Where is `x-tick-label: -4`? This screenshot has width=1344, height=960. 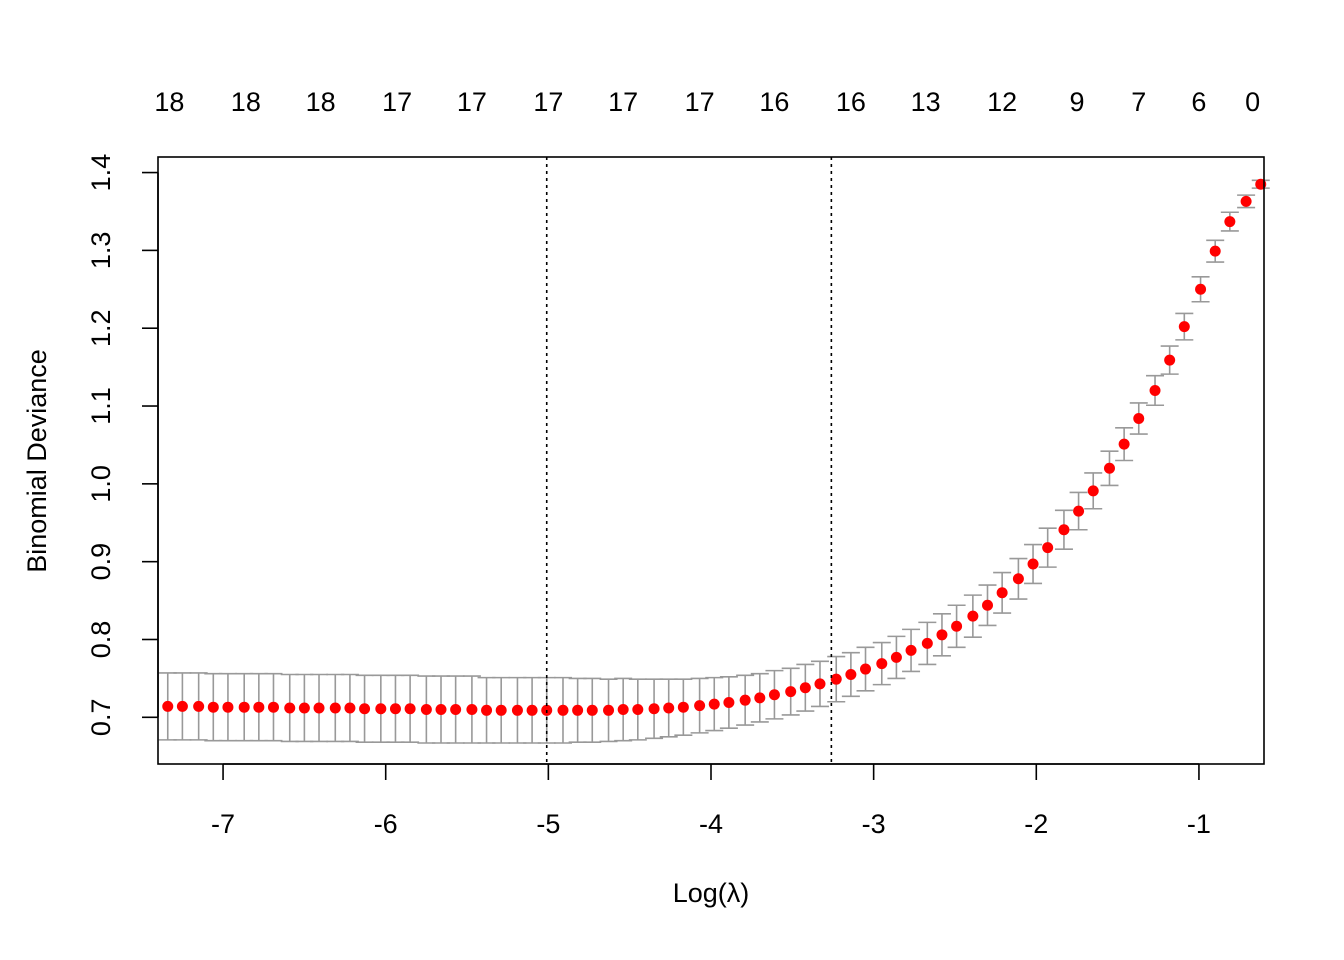 x-tick-label: -4 is located at coordinates (711, 824).